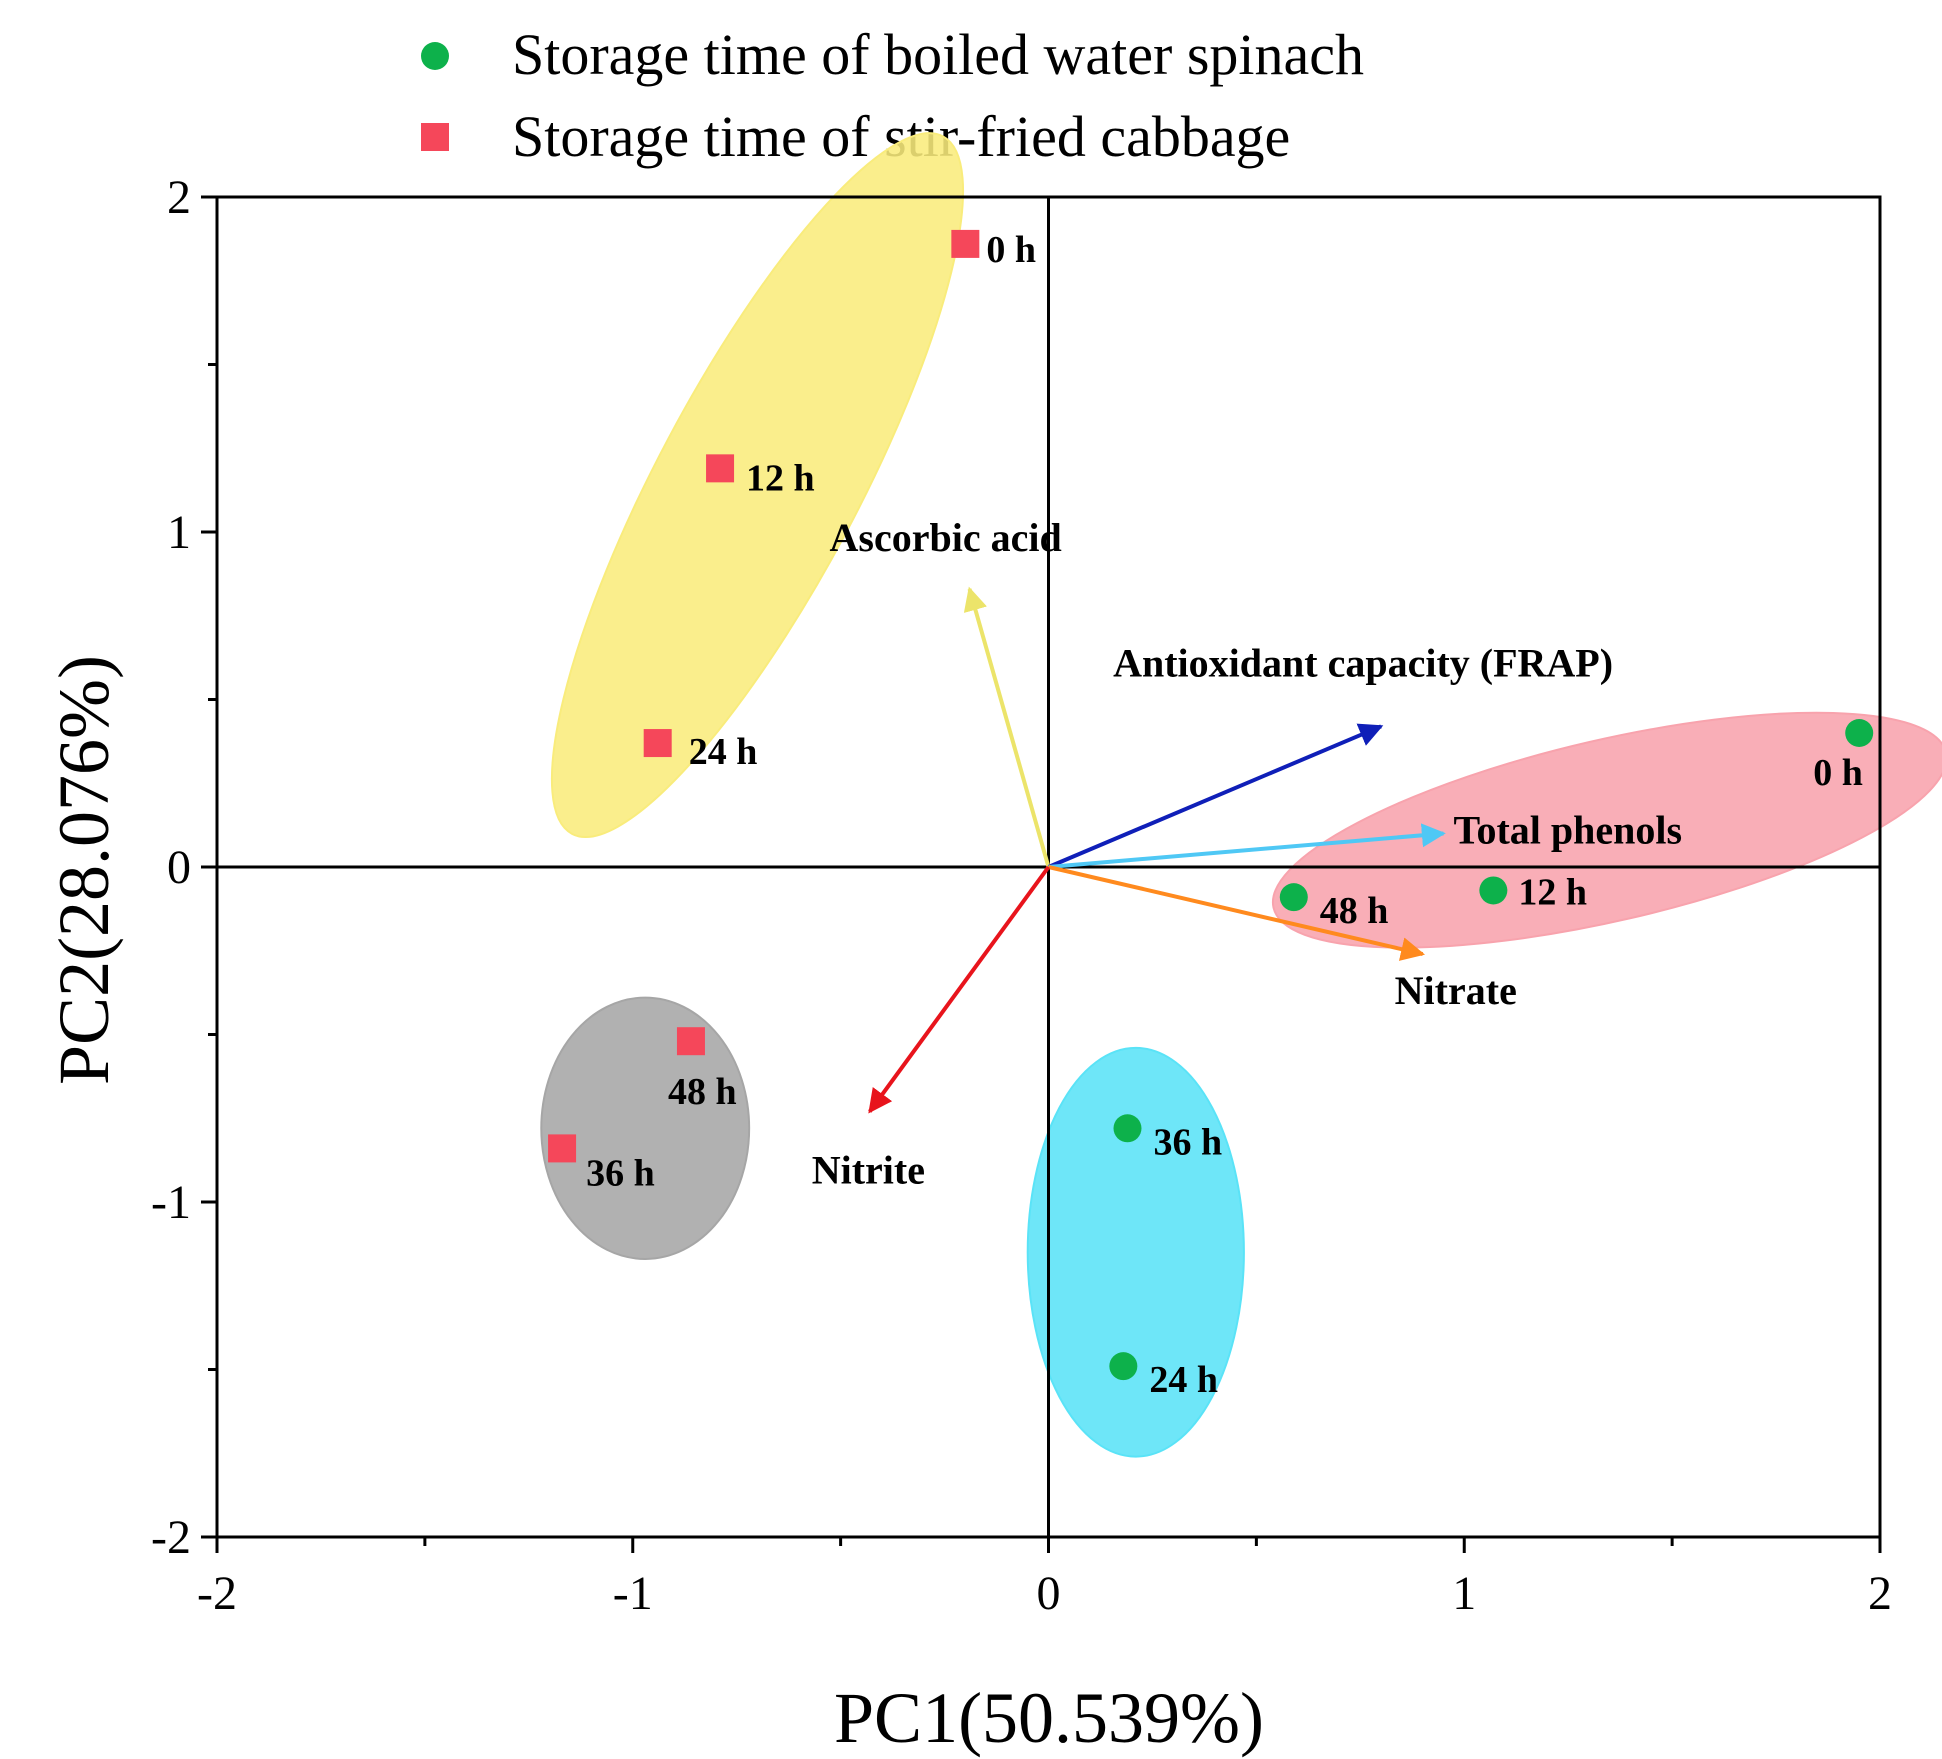 The width and height of the screenshot is (1942, 1759). What do you see at coordinates (1363, 662) in the screenshot?
I see `loading-label: Antioxidant capacity (FRAP)` at bounding box center [1363, 662].